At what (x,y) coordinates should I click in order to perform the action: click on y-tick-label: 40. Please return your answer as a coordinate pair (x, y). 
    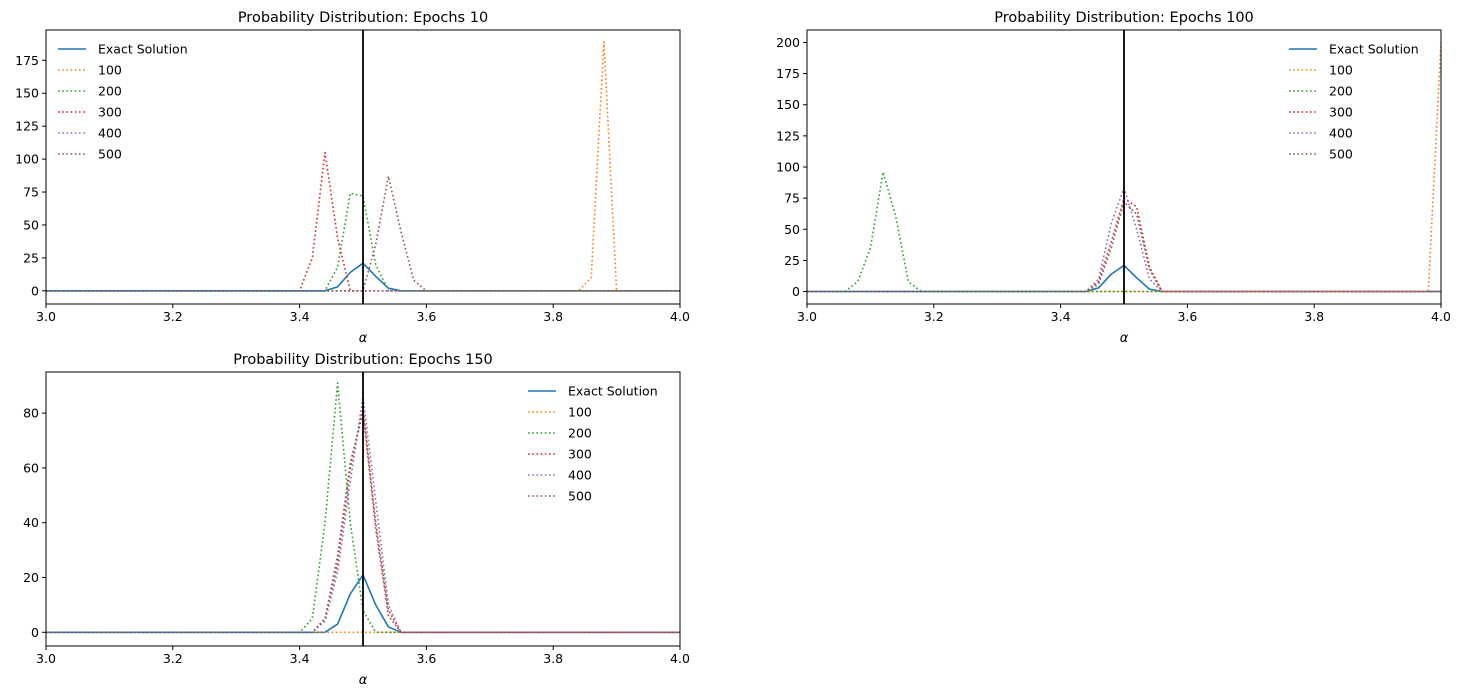
    Looking at the image, I should click on (31, 522).